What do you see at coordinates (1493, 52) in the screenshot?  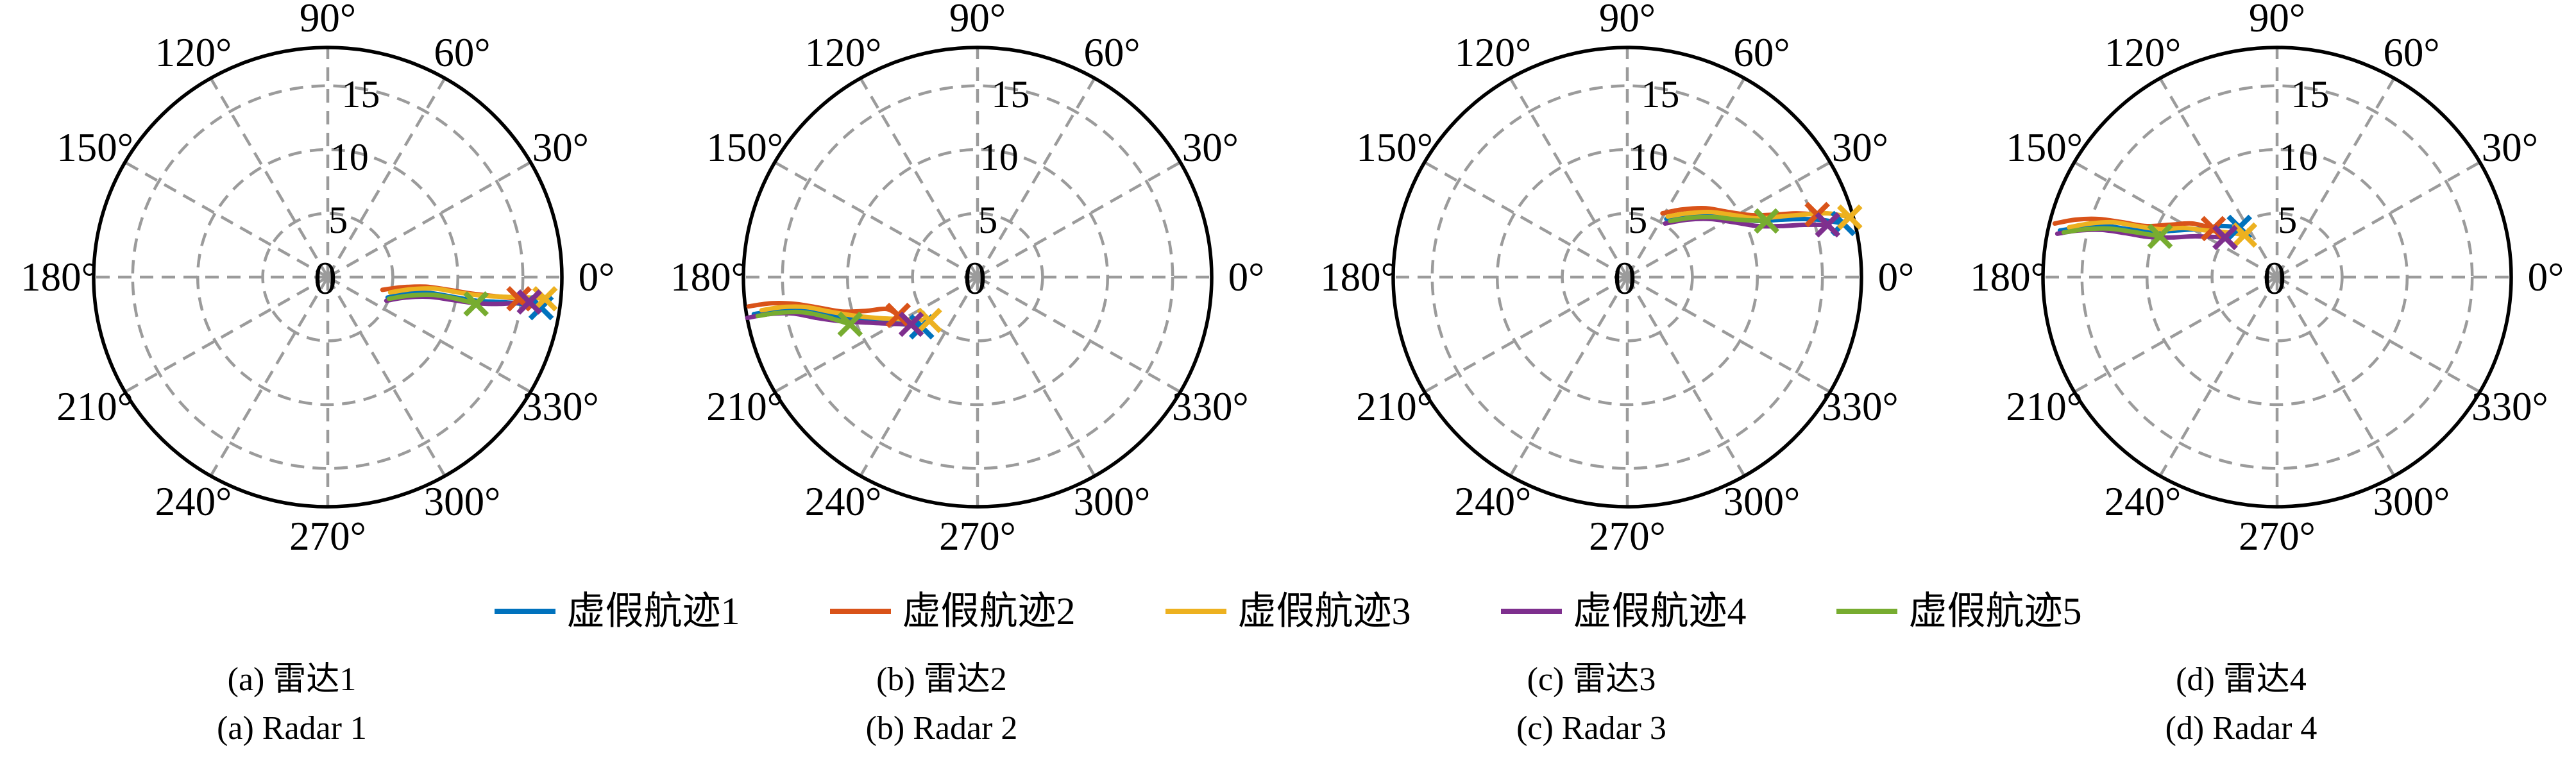 I see `angle-label-120: 120°` at bounding box center [1493, 52].